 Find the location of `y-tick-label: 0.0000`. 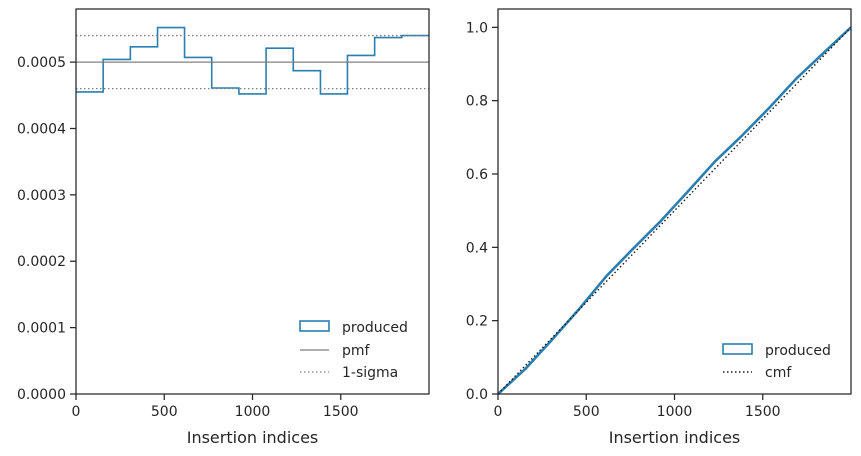

y-tick-label: 0.0000 is located at coordinates (41, 395).